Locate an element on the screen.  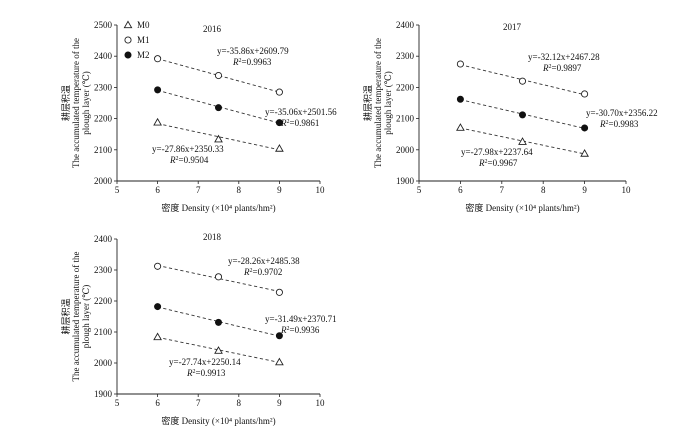
legend-label-M2: M2 is located at coordinates (143, 55).